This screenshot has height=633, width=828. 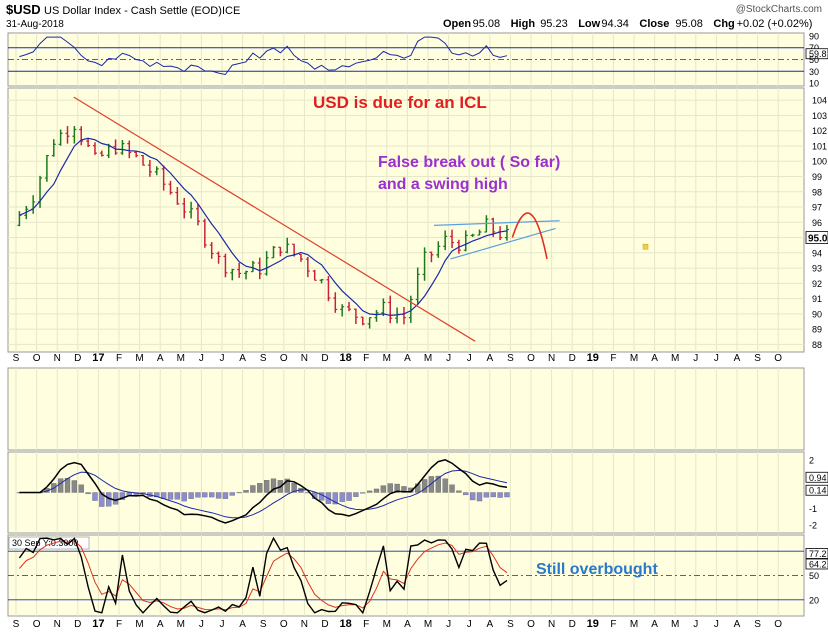 What do you see at coordinates (817, 177) in the screenshot?
I see `price-tick: 99` at bounding box center [817, 177].